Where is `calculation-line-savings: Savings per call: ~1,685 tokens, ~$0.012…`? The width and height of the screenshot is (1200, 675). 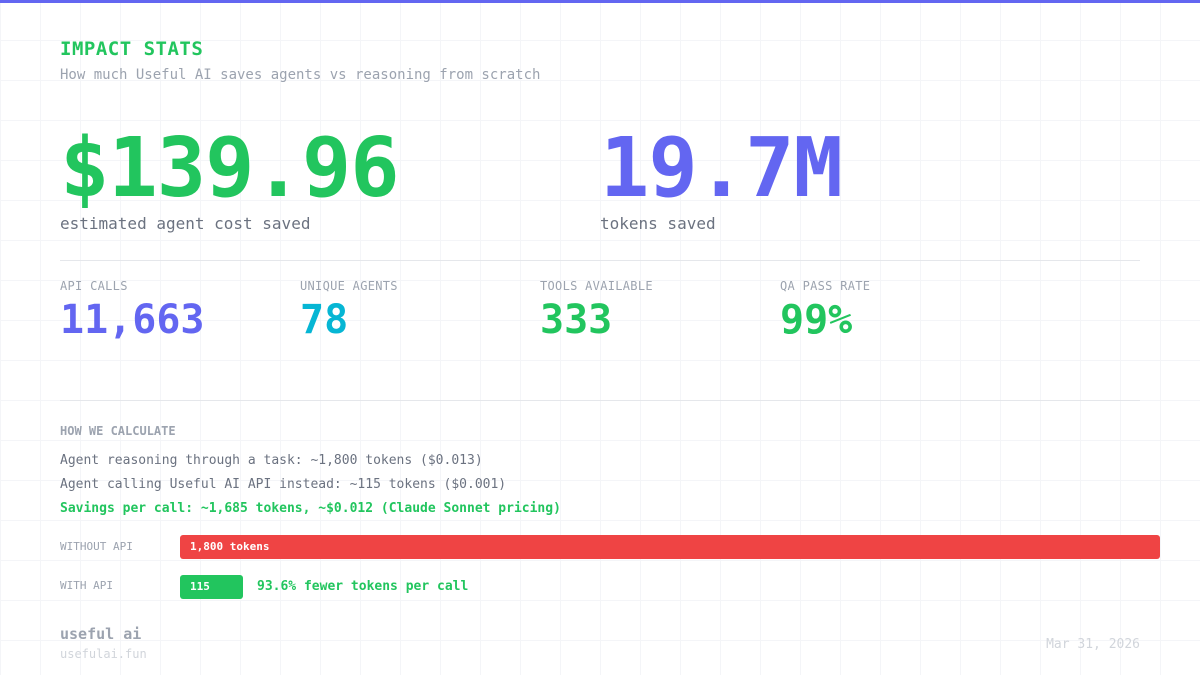
calculation-line-savings: Savings per call: ~1,685 tokens, ~$0.012… is located at coordinates (310, 508).